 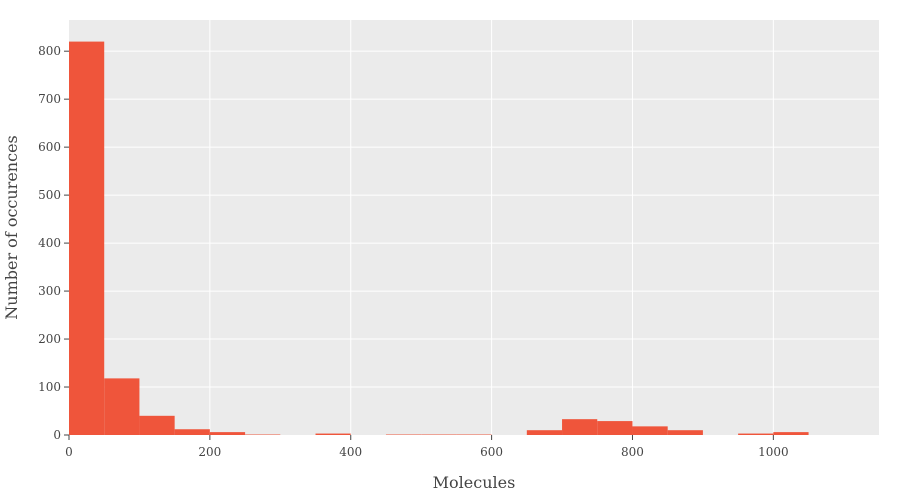 I want to click on y-axis: 0 100 200 300 400 500 600 700 800, so click(x=53, y=243).